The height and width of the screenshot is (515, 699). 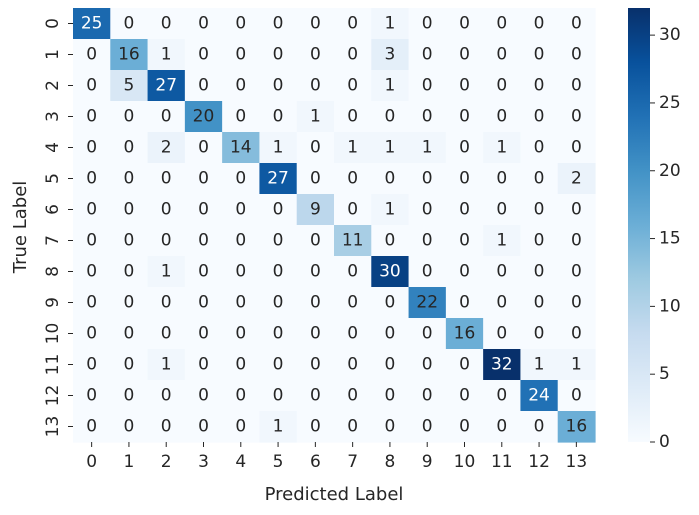 What do you see at coordinates (336, 457) in the screenshot?
I see `x-axis-ticks: 0 1 2 3 4 5 6 7 8 9 10 11 12 13` at bounding box center [336, 457].